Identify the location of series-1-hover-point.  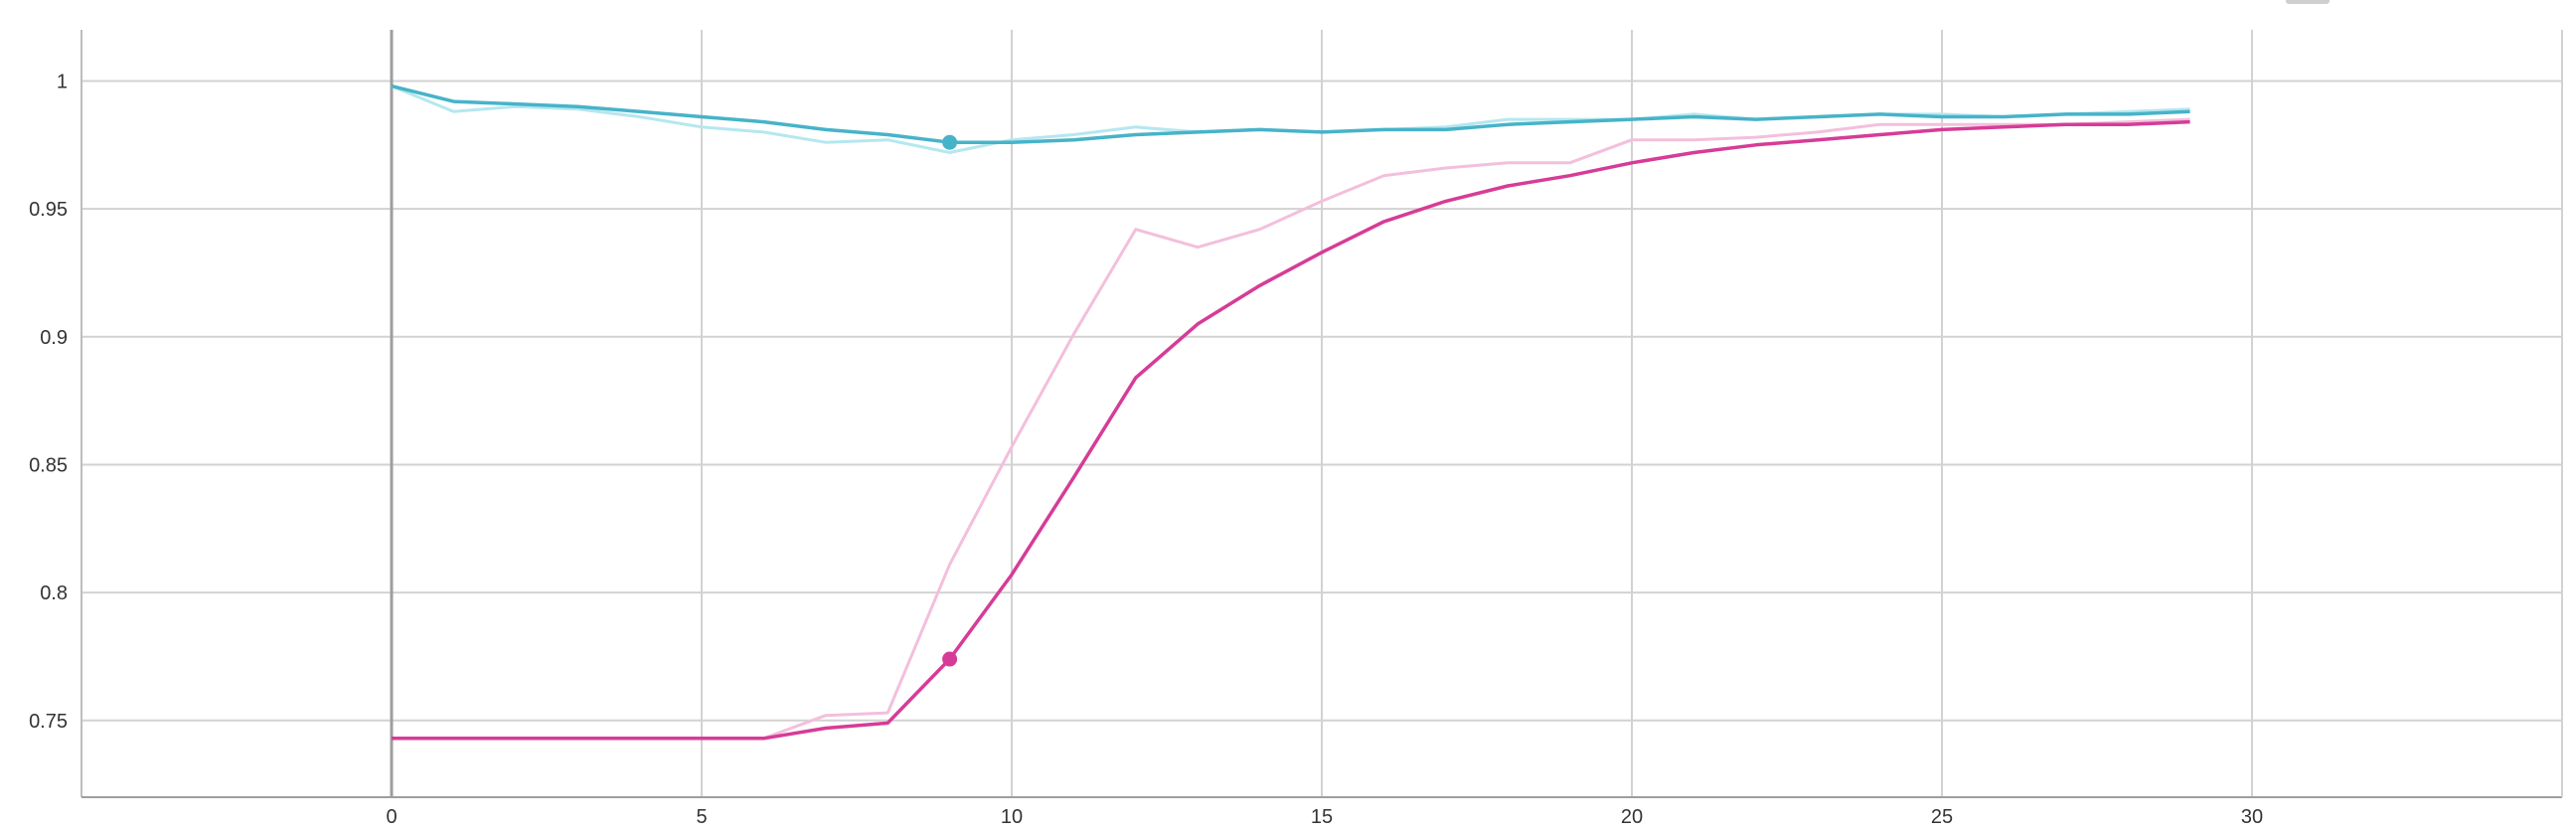
(950, 659).